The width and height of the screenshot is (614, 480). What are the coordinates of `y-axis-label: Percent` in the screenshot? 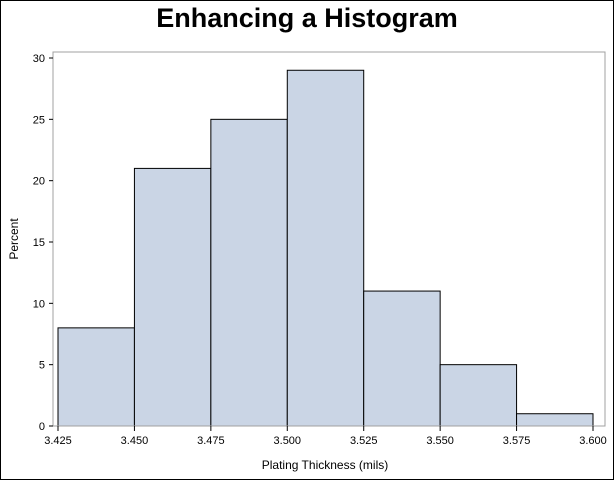 It's located at (14, 239).